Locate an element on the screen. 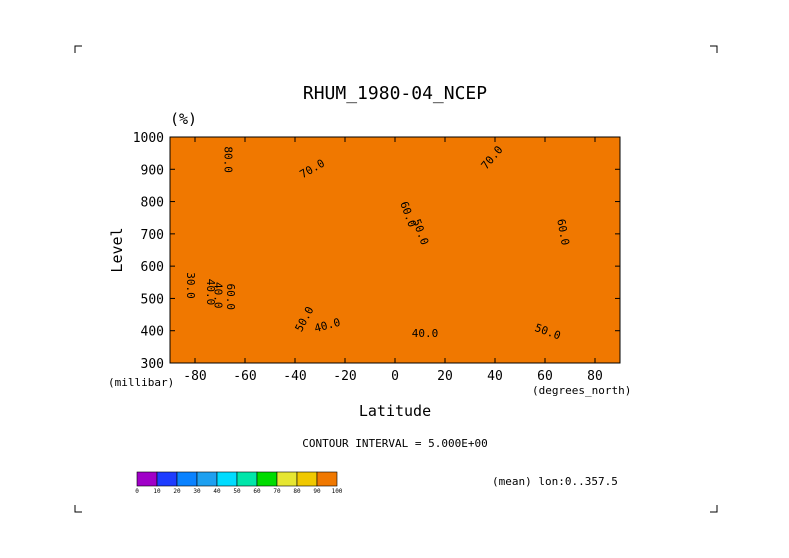  x-tick-label: 0 is located at coordinates (395, 376).